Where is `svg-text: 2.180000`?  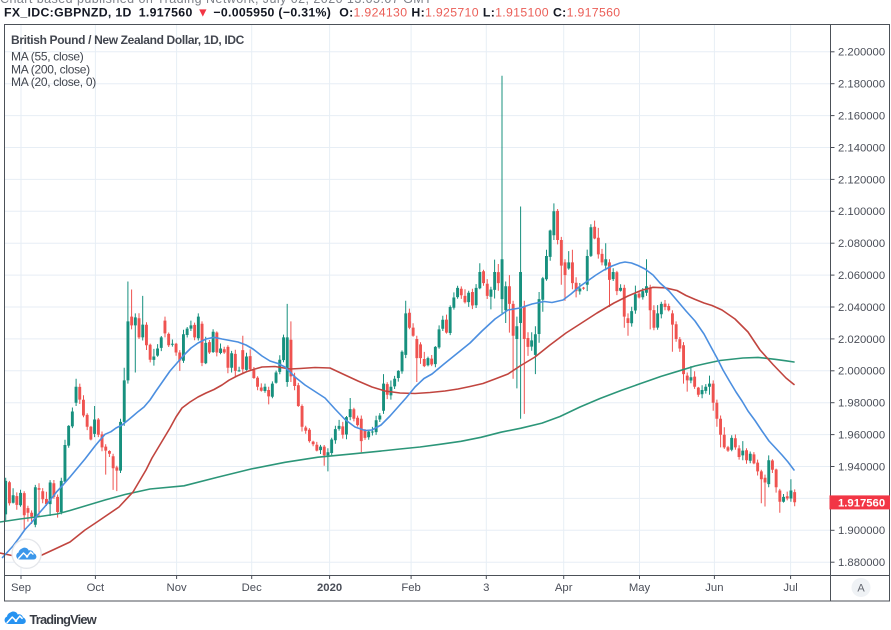 svg-text: 2.180000 is located at coordinates (861, 85).